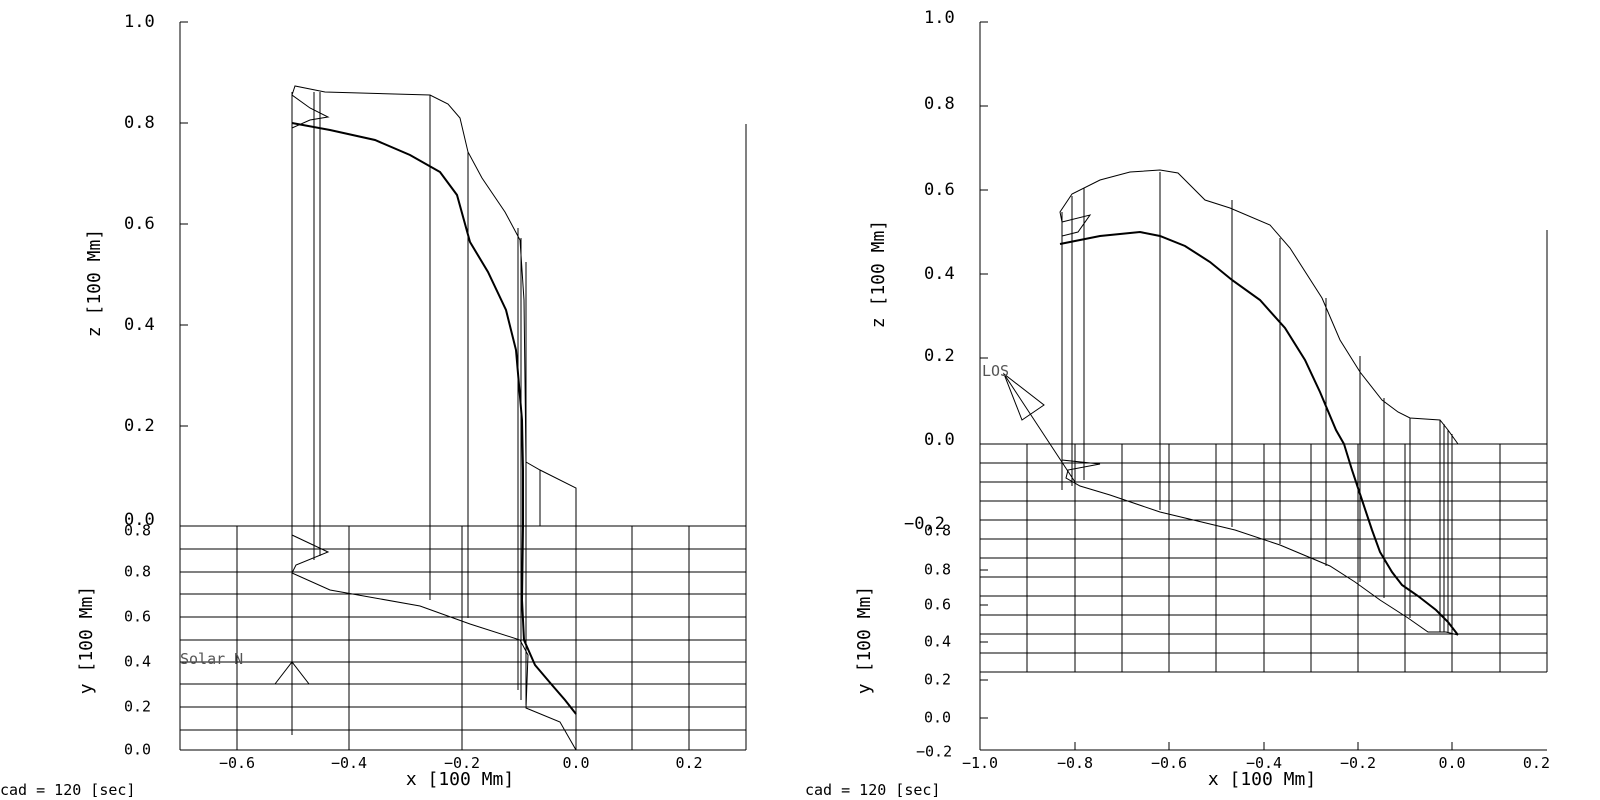 The width and height of the screenshot is (1600, 800). What do you see at coordinates (980, 763) in the screenshot?
I see `right-x-tick-label: −1.0` at bounding box center [980, 763].